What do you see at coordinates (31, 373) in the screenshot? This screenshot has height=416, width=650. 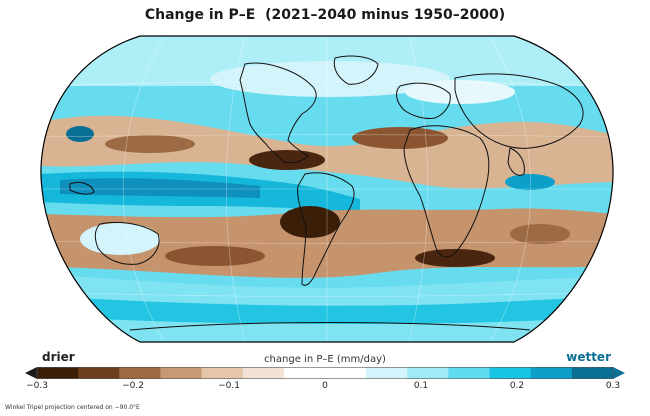 I see `colorbar-left-arrow` at bounding box center [31, 373].